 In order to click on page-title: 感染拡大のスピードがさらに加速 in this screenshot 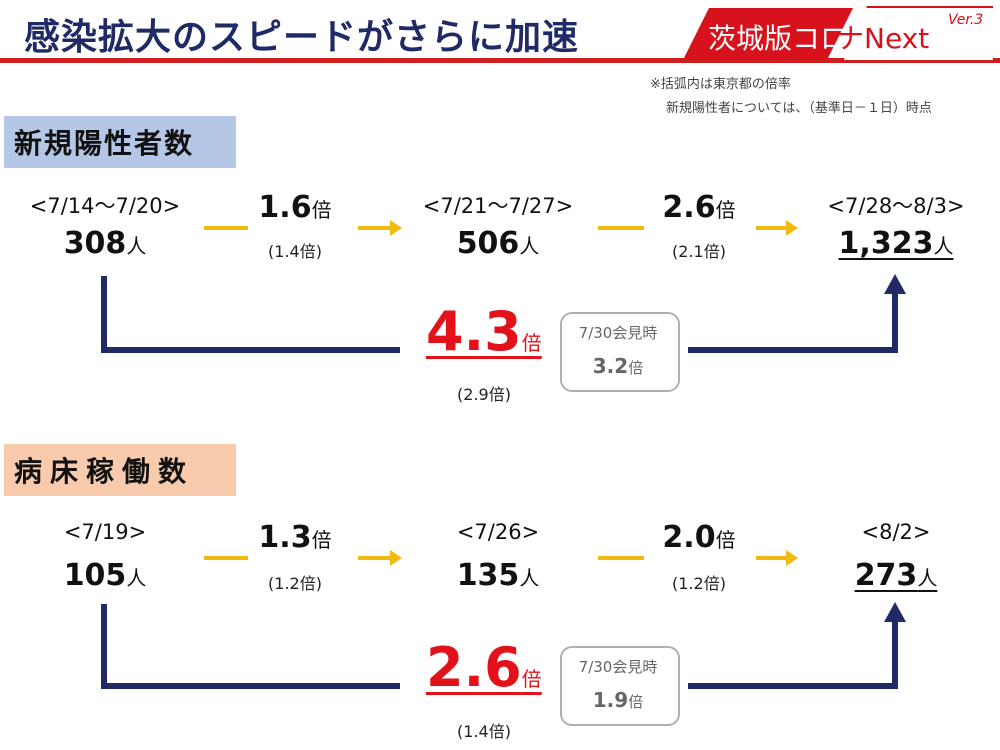, I will do `click(302, 37)`.